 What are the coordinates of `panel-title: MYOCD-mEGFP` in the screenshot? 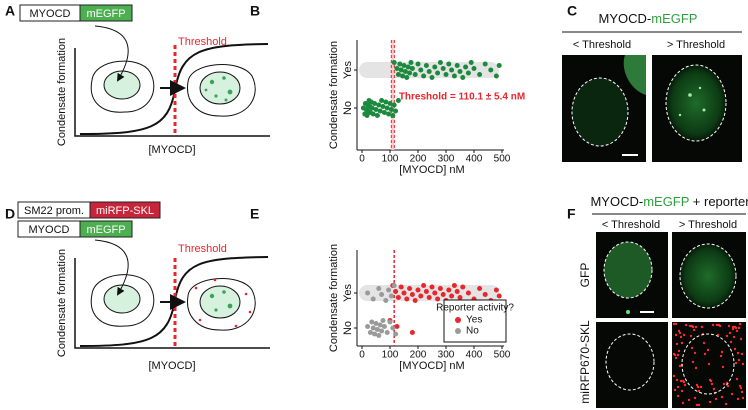 It's located at (648, 18).